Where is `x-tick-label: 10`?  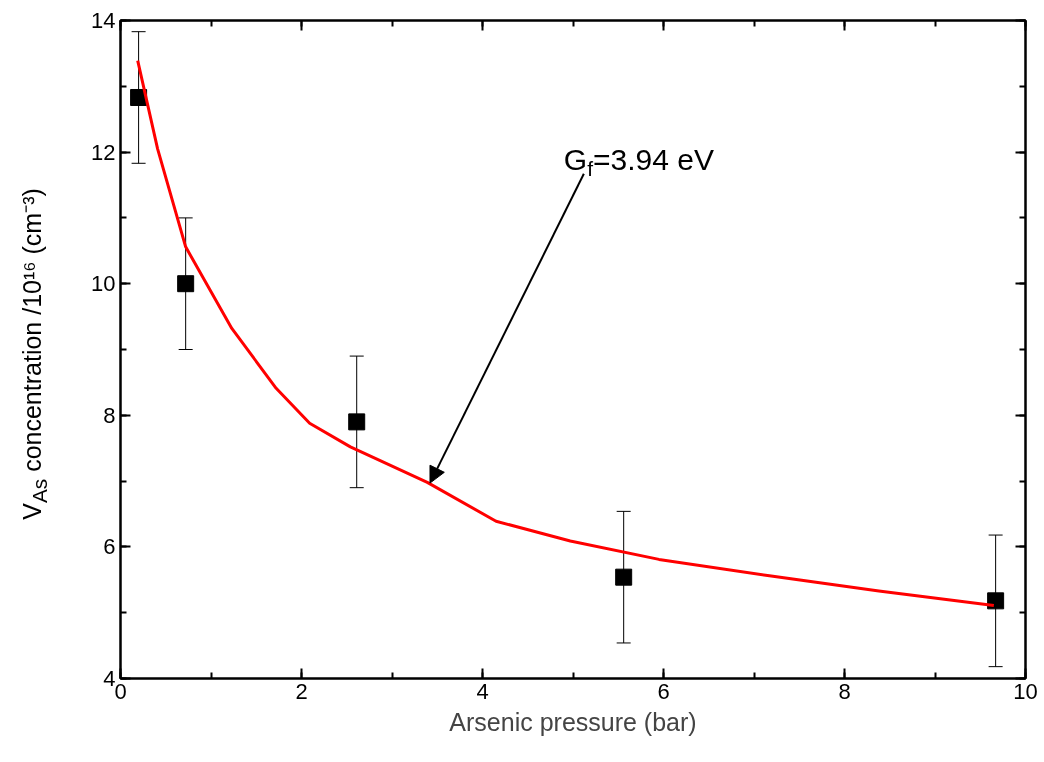
x-tick-label: 10 is located at coordinates (1025, 691).